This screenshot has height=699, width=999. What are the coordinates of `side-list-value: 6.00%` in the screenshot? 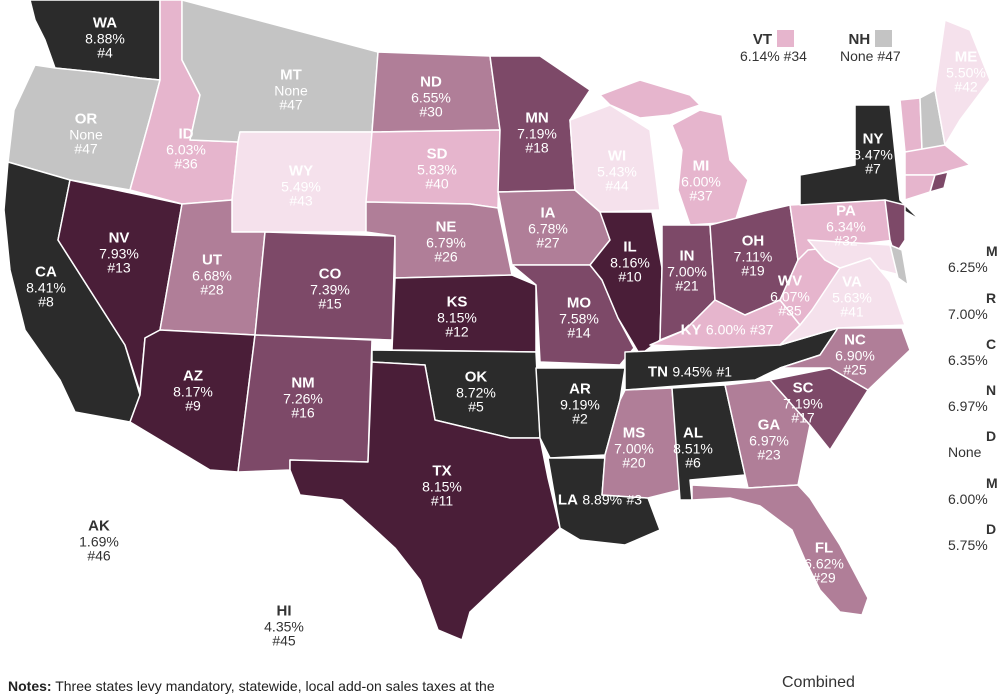 It's located at (968, 499).